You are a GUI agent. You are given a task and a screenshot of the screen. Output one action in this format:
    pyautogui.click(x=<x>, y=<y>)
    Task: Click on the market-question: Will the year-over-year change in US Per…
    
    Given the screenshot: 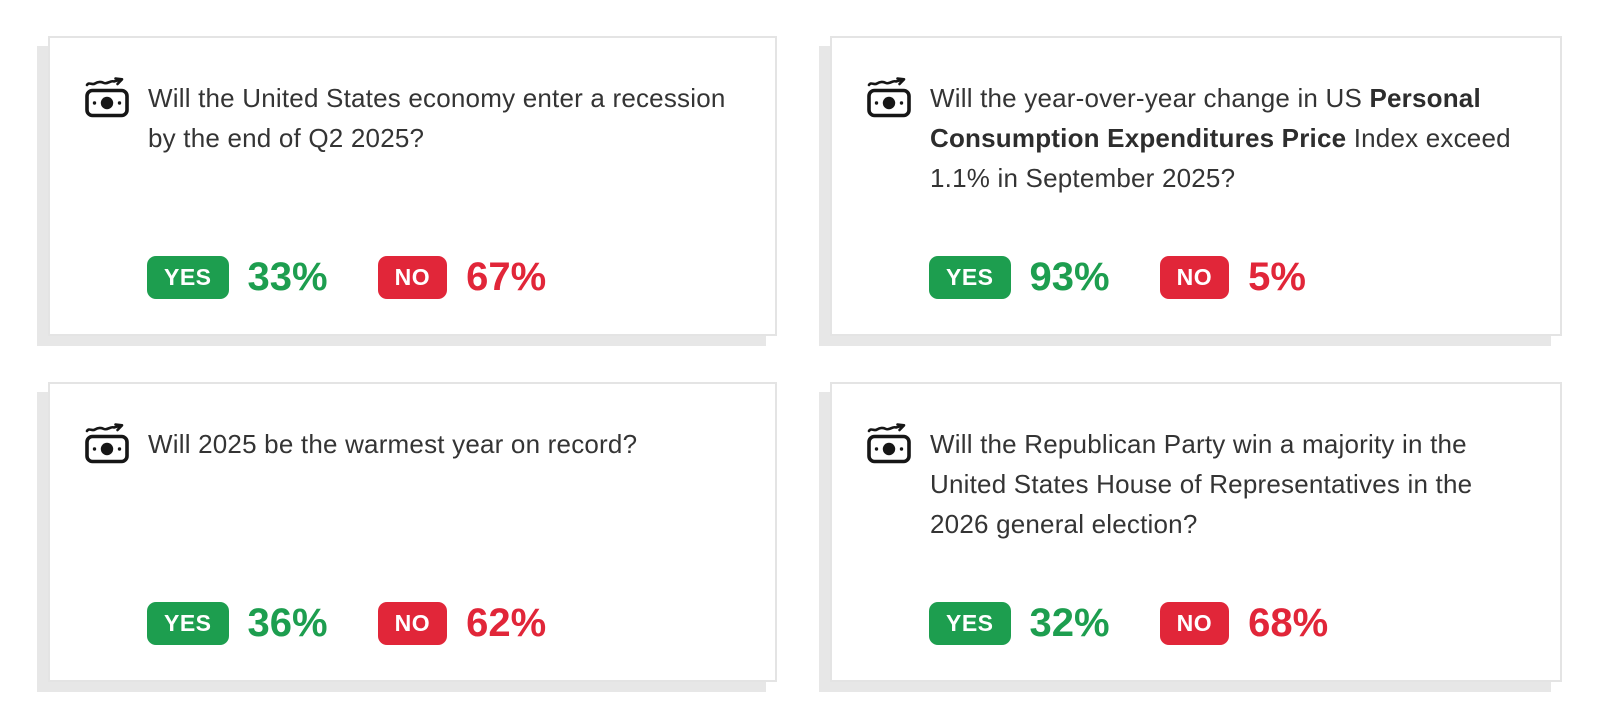 What is the action you would take?
    pyautogui.click(x=1224, y=138)
    